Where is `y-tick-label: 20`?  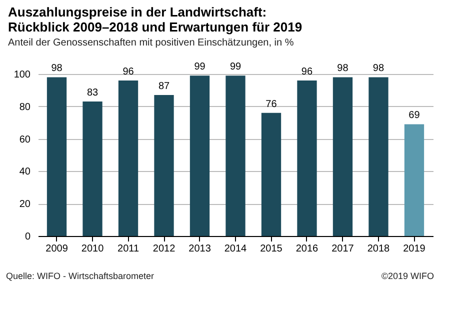
y-tick-label: 20 is located at coordinates (25, 204).